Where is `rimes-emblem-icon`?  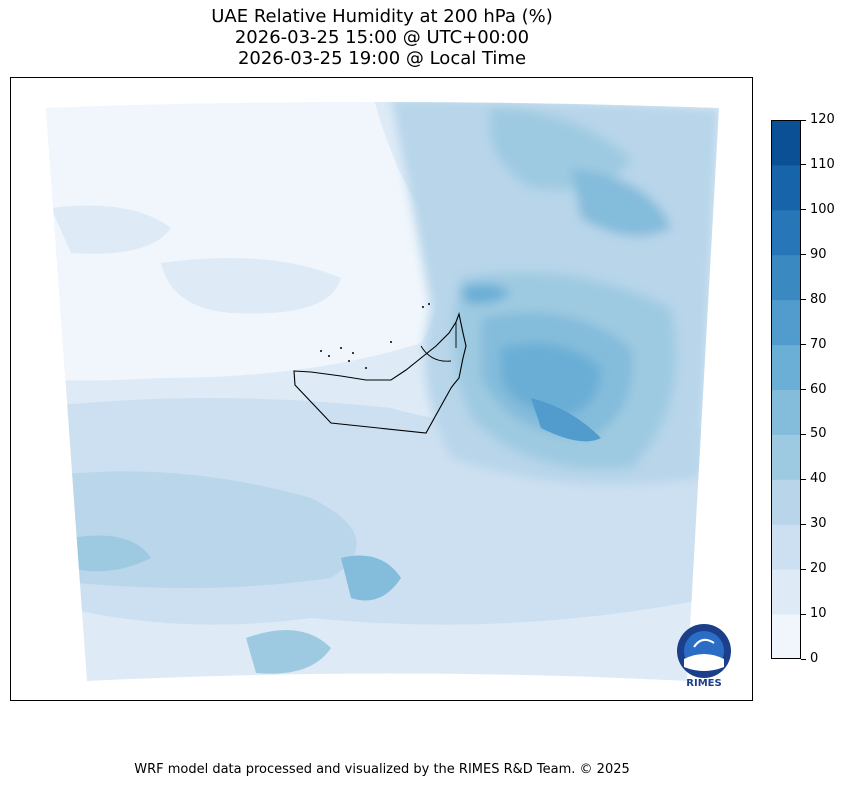 rimes-emblem-icon is located at coordinates (704, 651).